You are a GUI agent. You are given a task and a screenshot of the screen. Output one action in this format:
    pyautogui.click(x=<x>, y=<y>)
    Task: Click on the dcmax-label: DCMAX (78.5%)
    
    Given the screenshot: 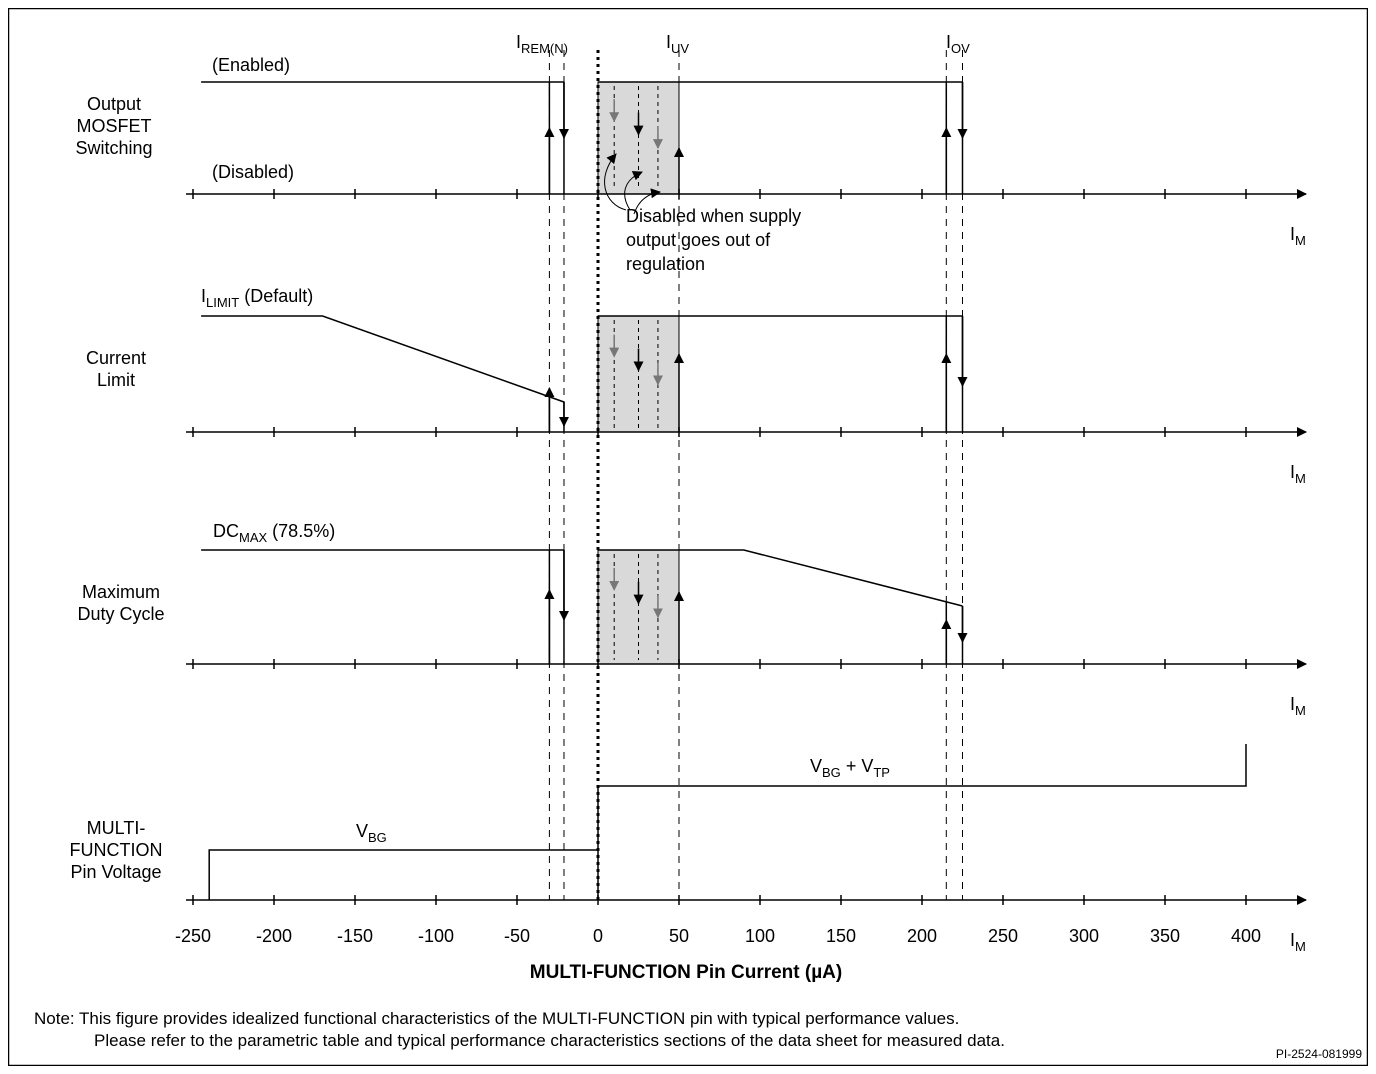 What is the action you would take?
    pyautogui.click(x=274, y=533)
    